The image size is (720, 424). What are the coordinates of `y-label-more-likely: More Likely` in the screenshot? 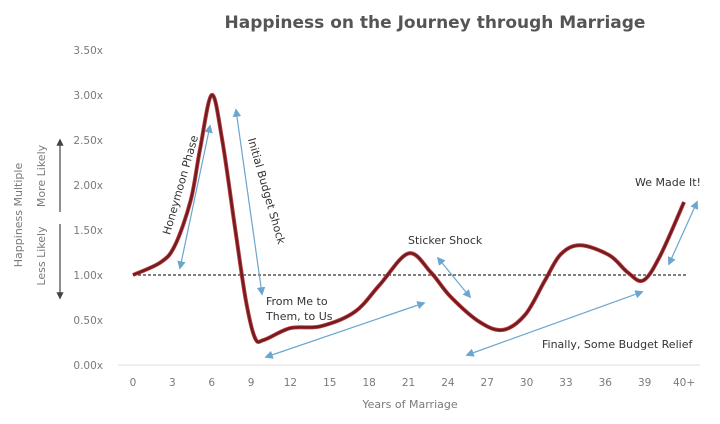 It's located at (41, 175).